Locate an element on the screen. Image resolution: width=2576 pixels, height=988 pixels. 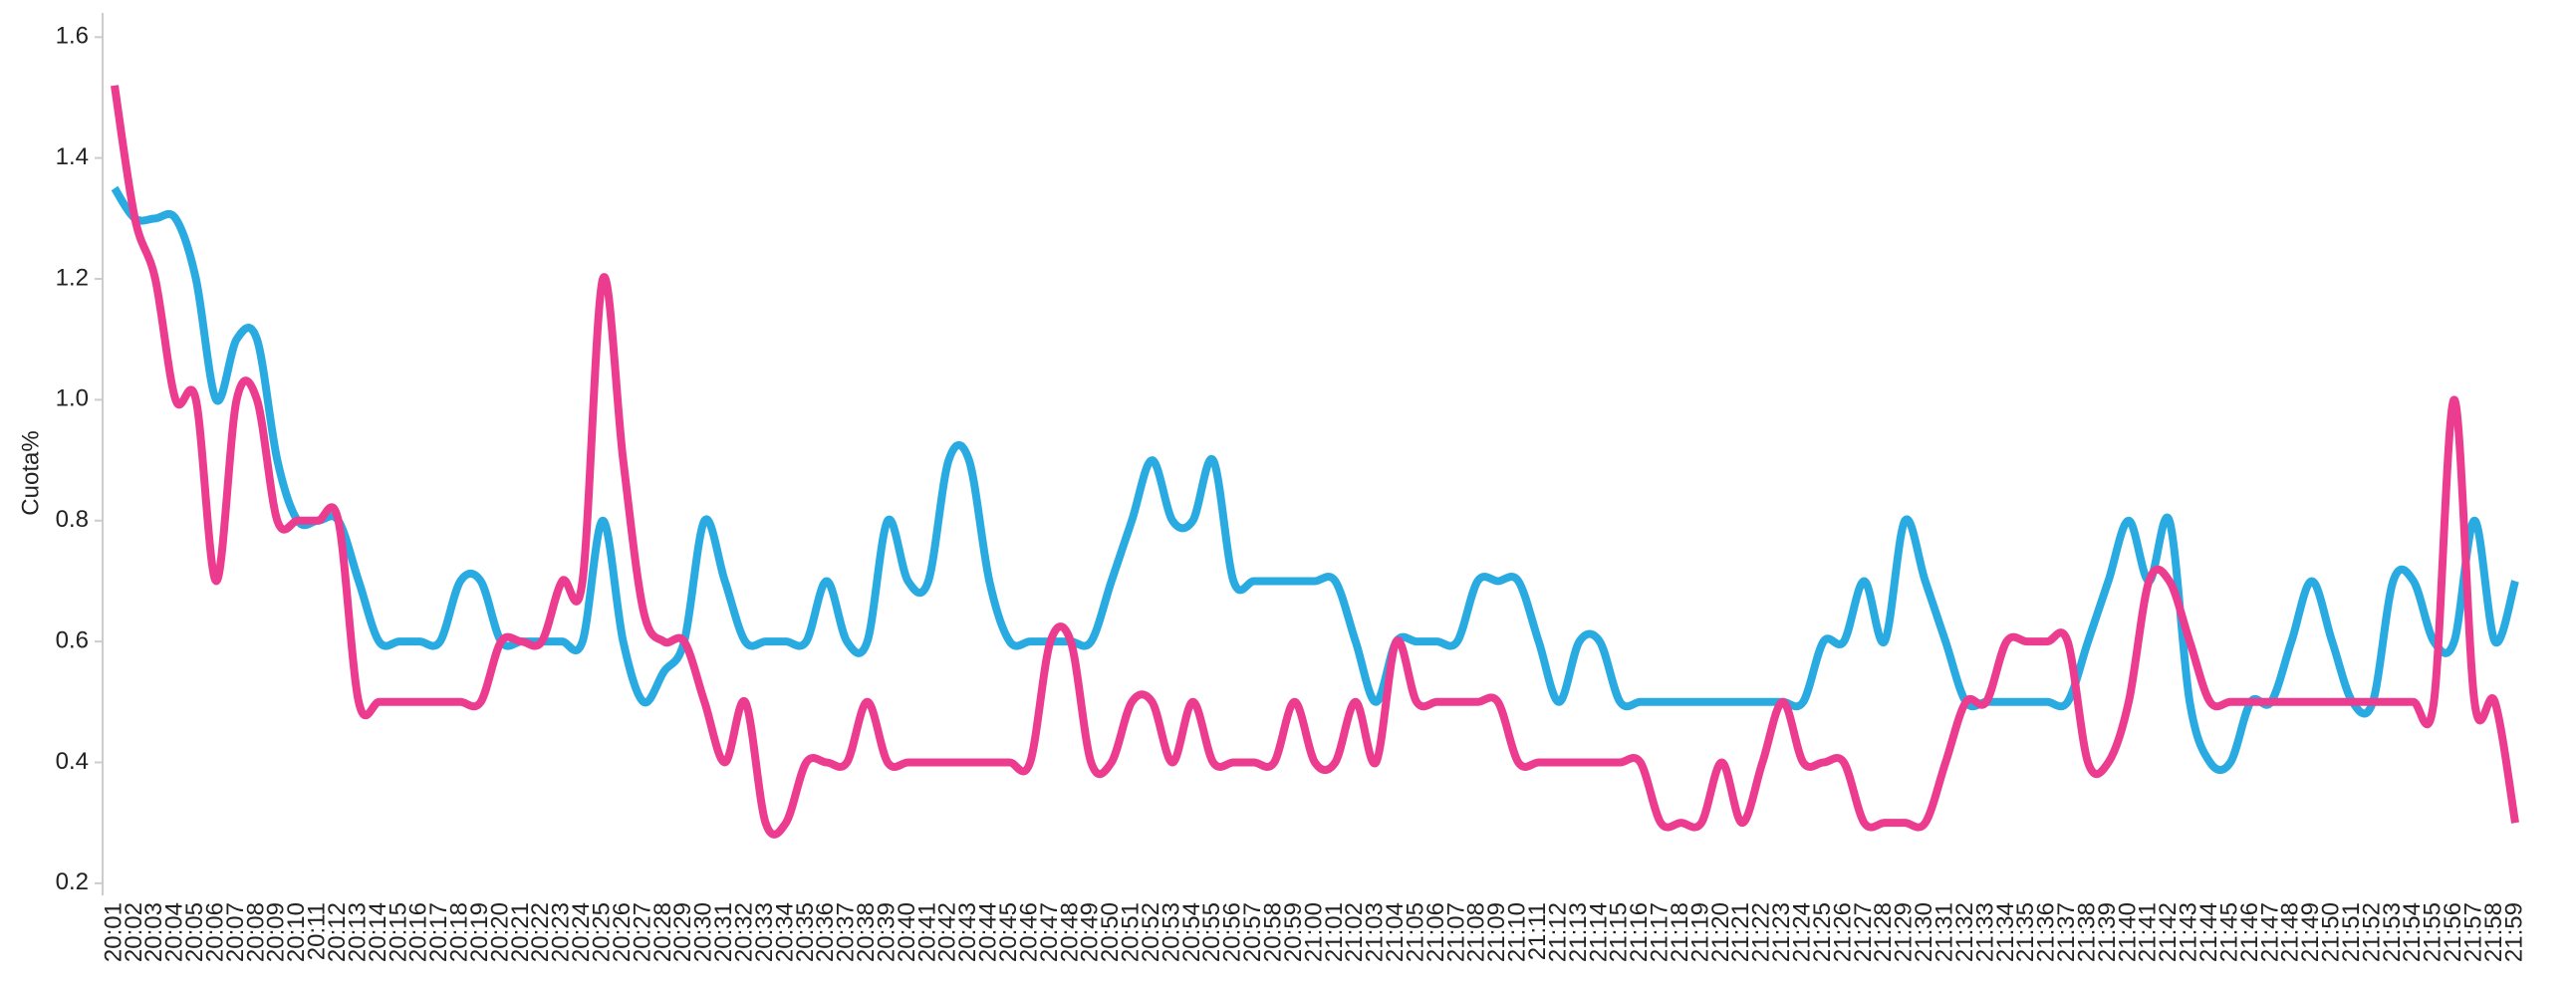
x-tick-label: 20:51 is located at coordinates (1131, 932).